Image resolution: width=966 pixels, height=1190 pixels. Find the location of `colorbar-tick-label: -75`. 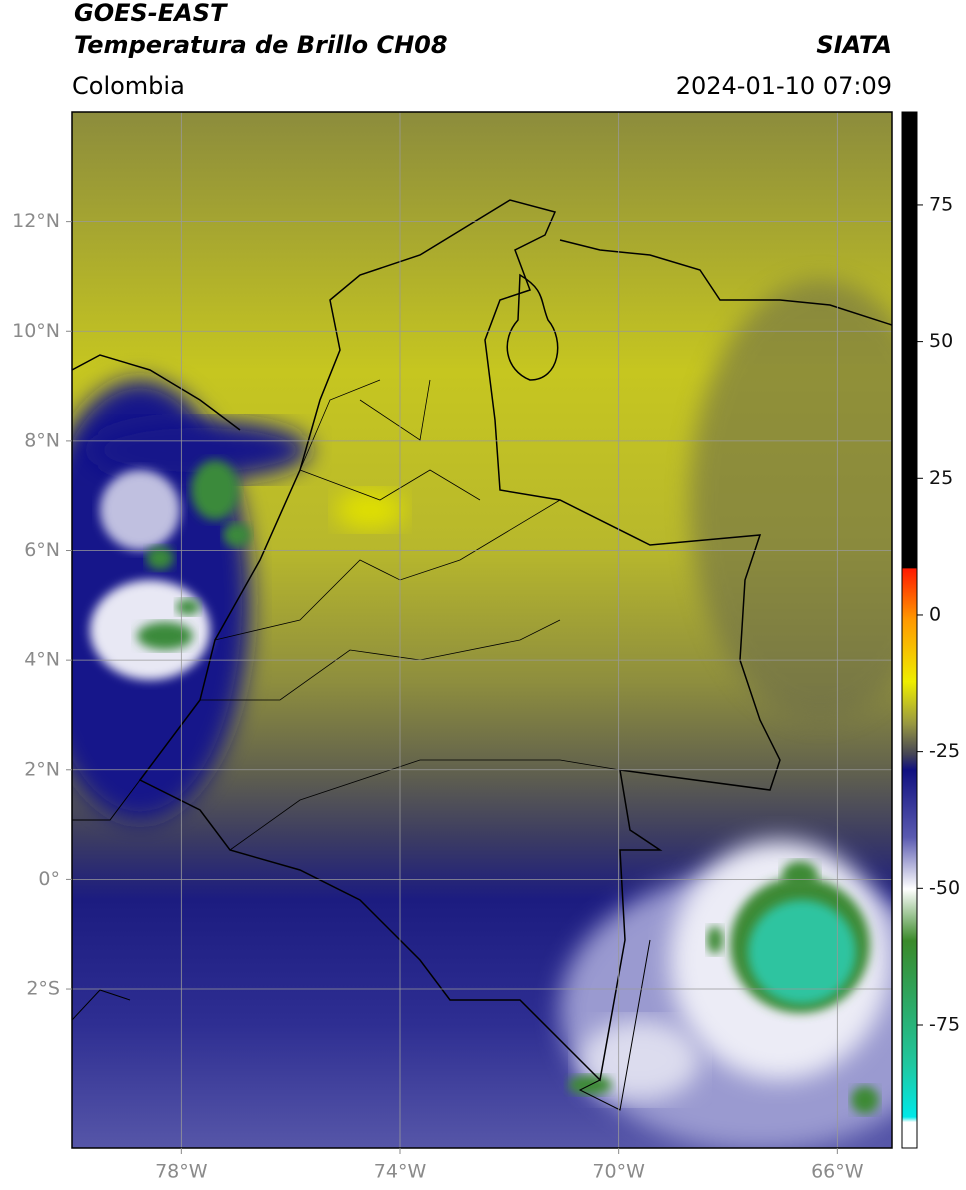

colorbar-tick-label: -75 is located at coordinates (944, 1024).